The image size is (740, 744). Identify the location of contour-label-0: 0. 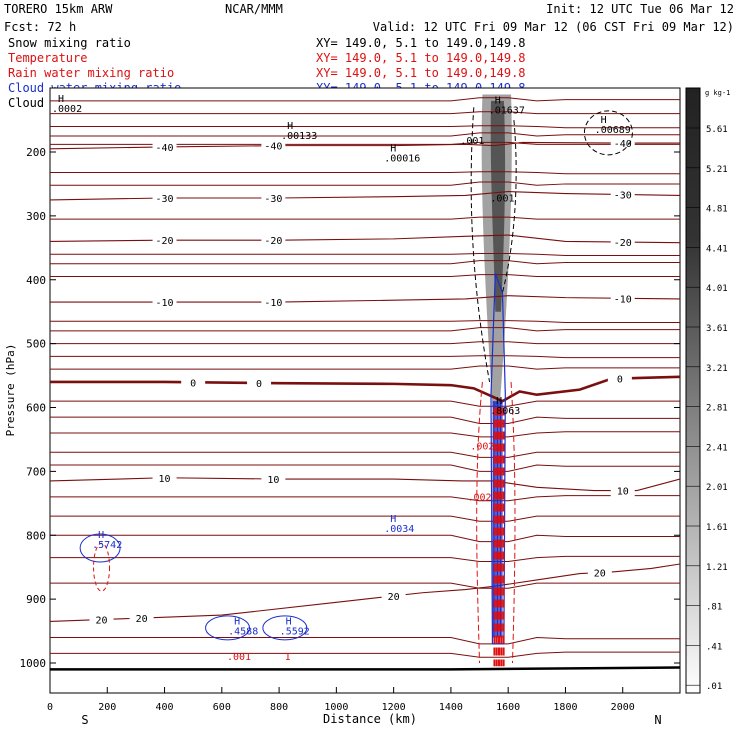
(620, 380).